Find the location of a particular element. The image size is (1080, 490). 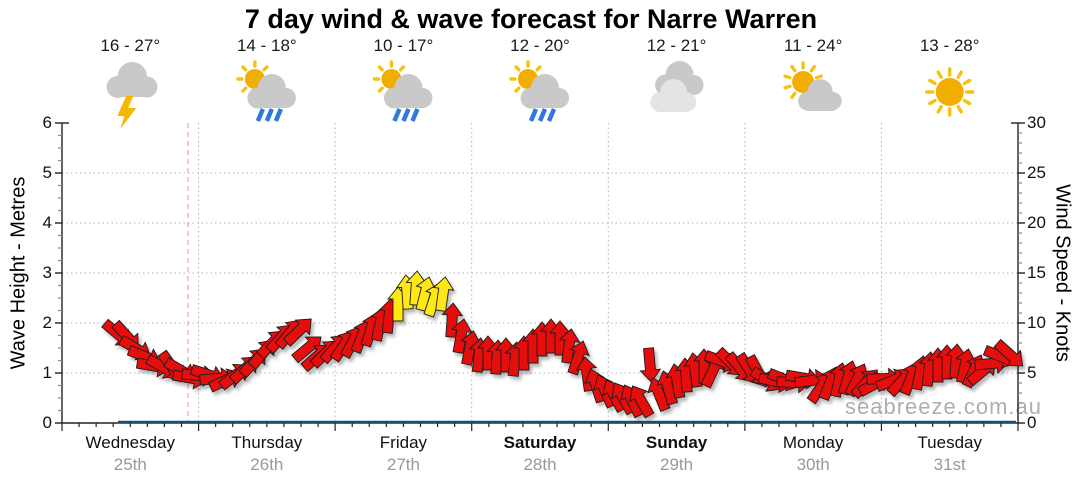

weather-icon-storm is located at coordinates (132, 95).